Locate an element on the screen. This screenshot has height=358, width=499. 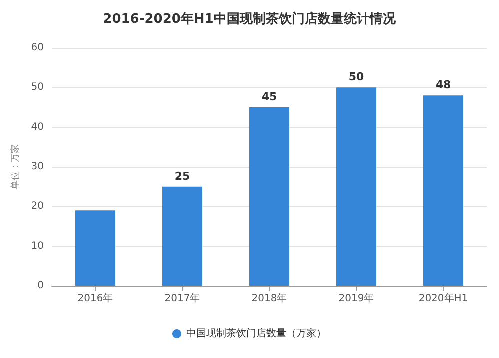
y-tick-label: 40 is located at coordinates (37, 127).